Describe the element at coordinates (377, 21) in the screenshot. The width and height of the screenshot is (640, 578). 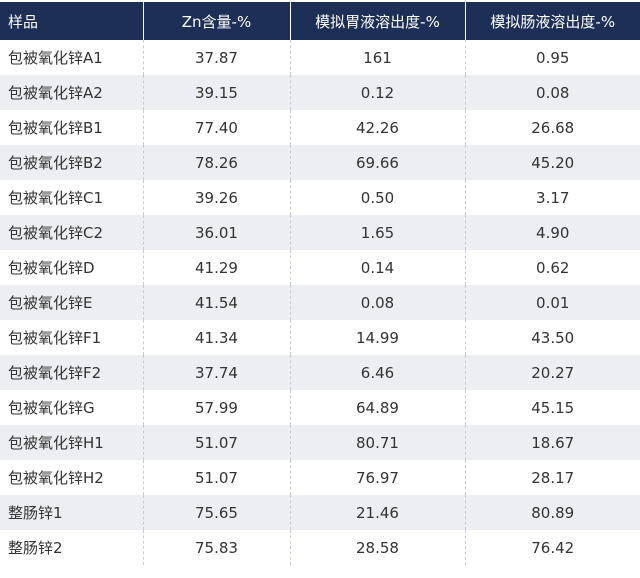
I see `header-cell: 模拟胃液溶出度-%` at that location.